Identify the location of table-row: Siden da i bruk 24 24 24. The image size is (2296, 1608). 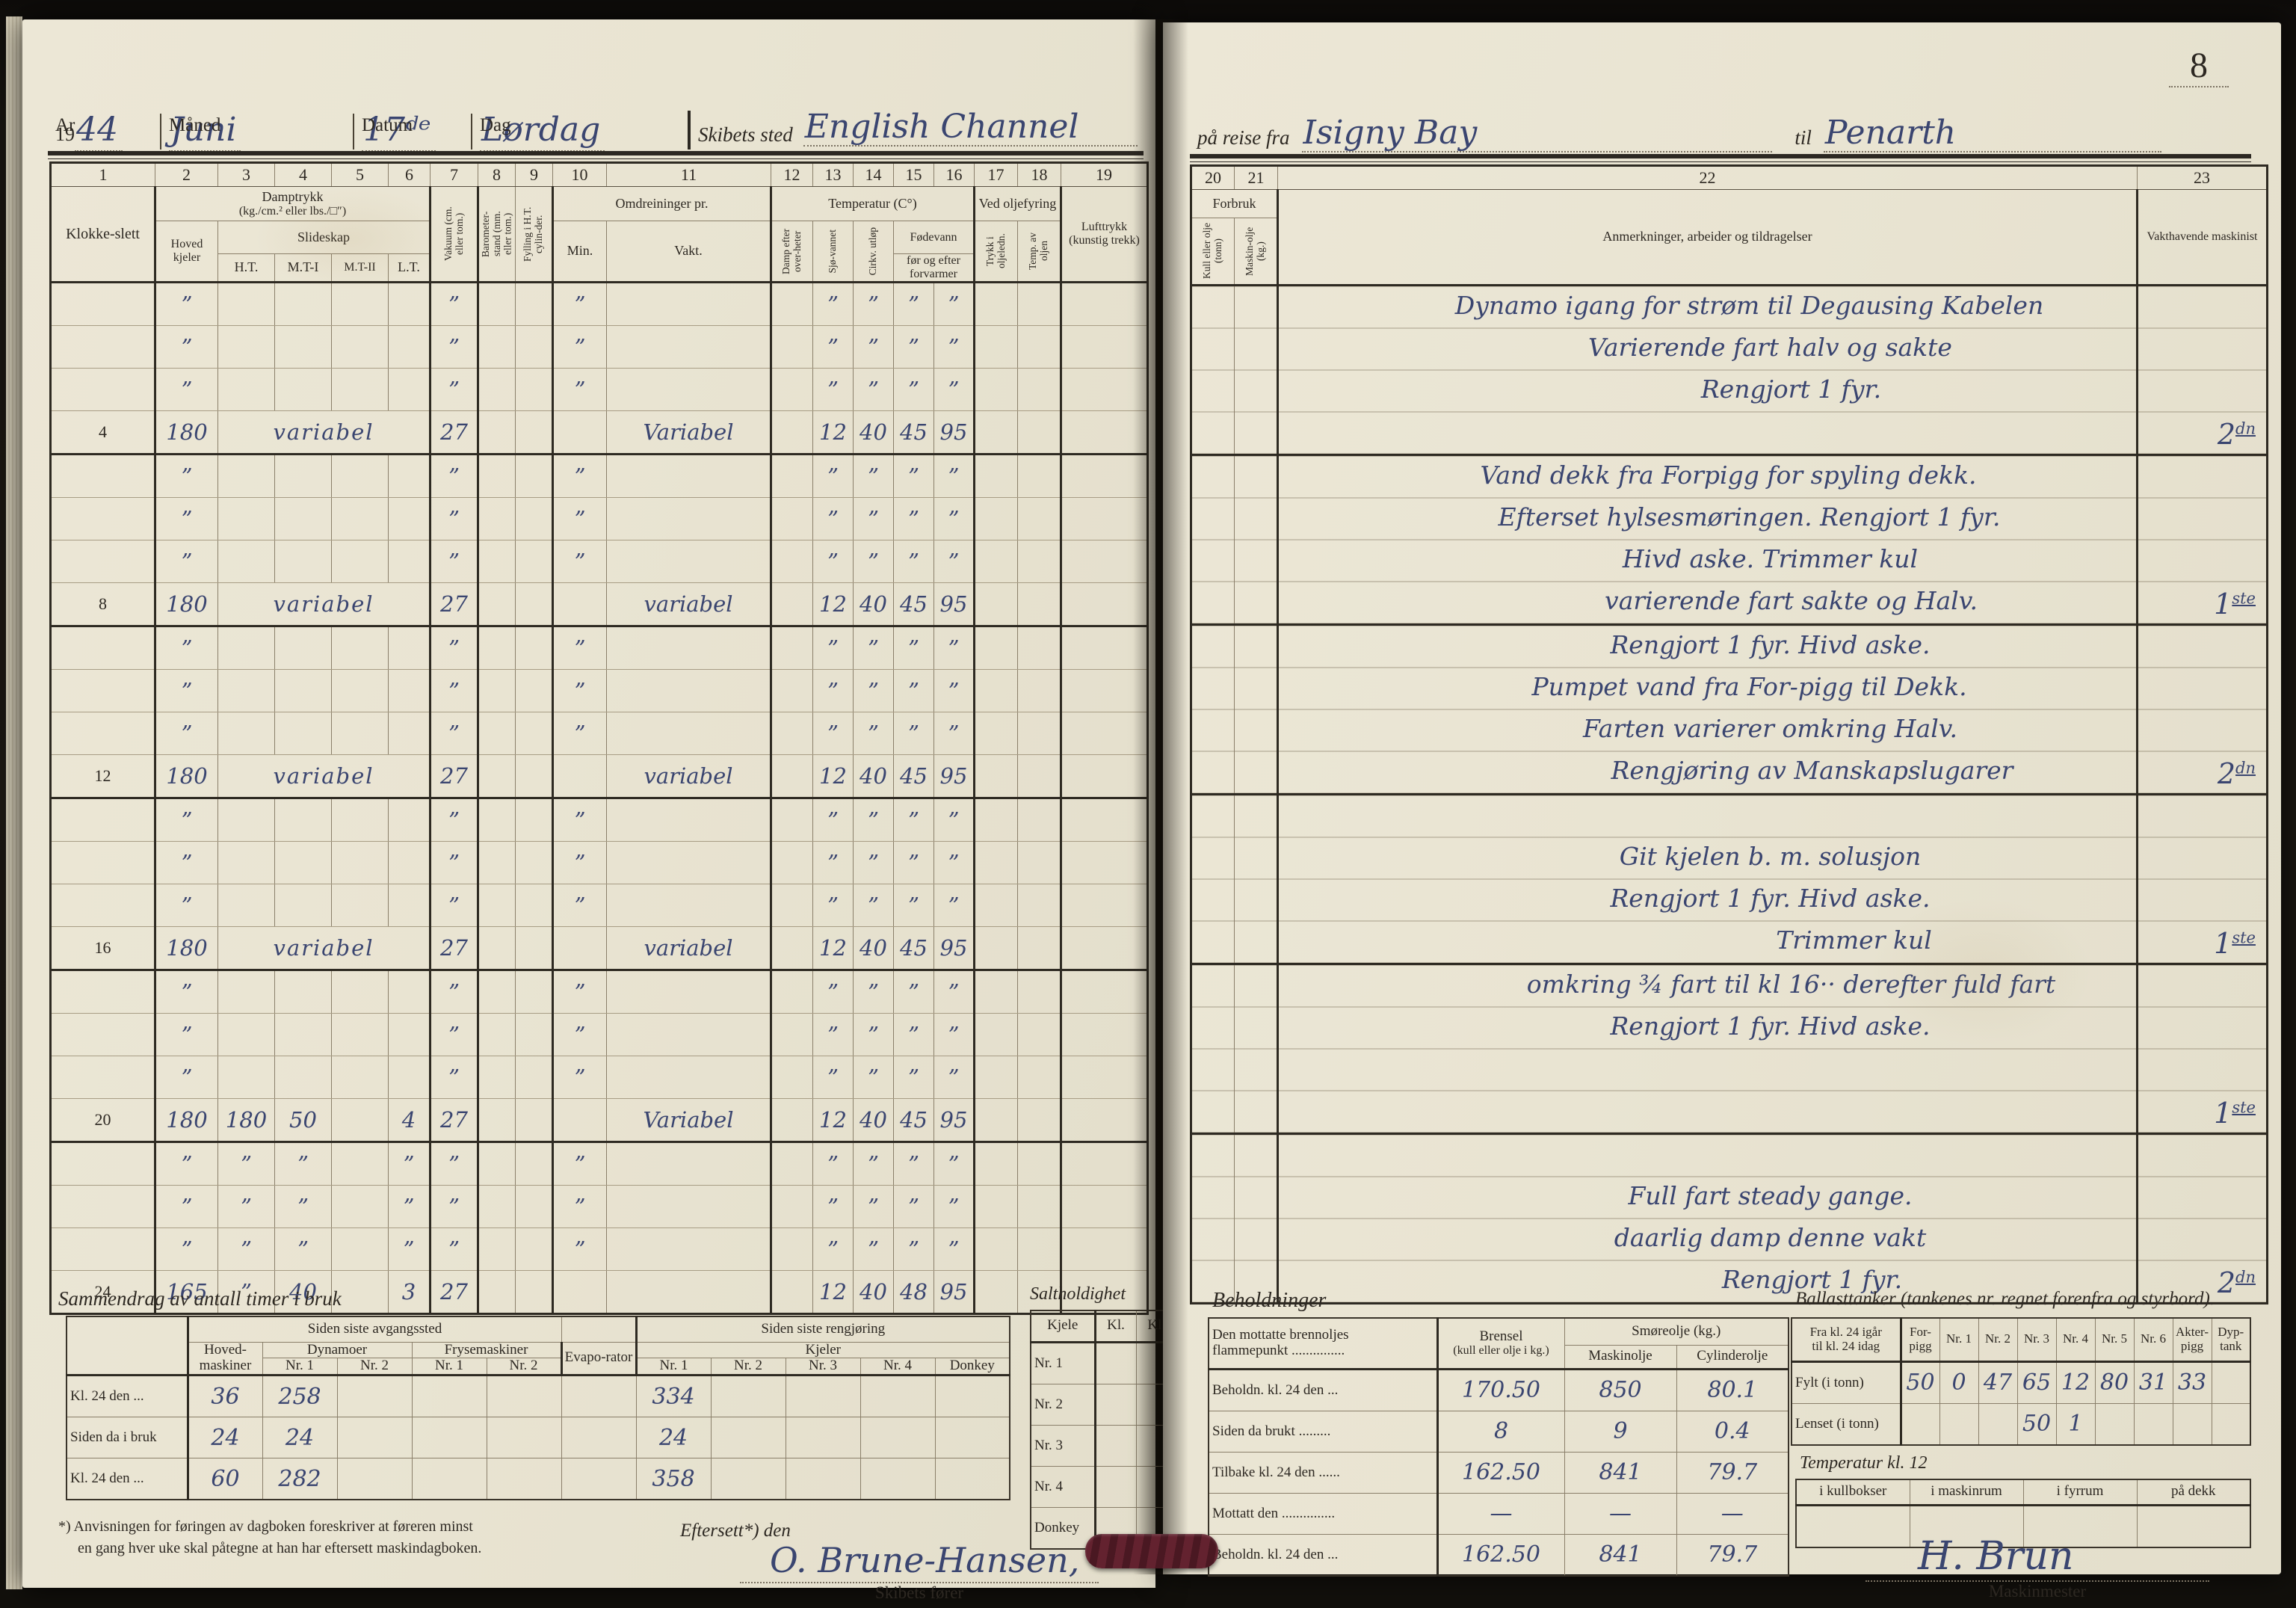
(538, 1438).